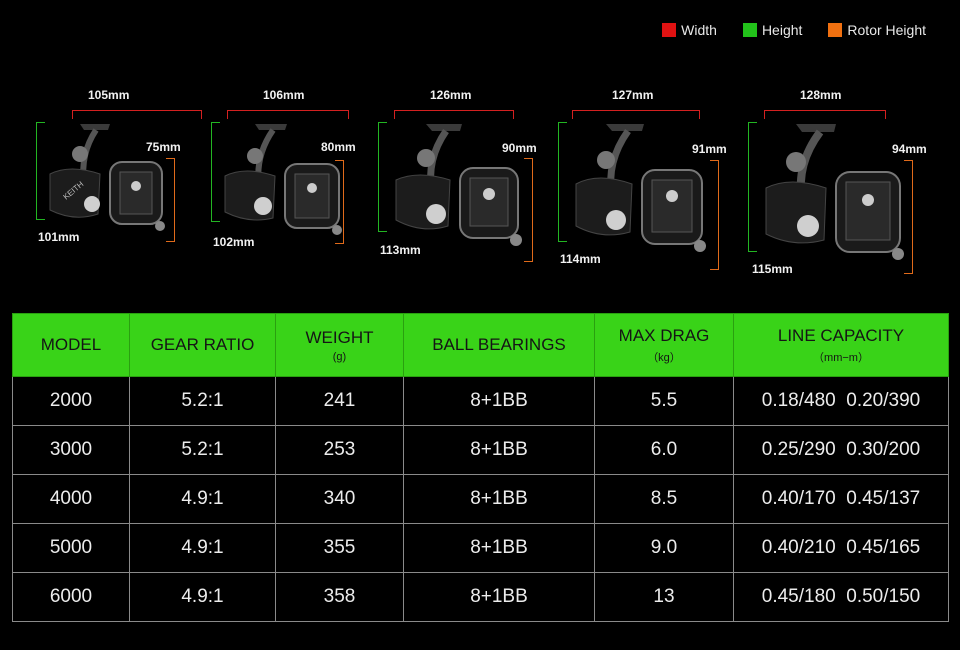 The width and height of the screenshot is (960, 650). Describe the element at coordinates (886, 30) in the screenshot. I see `legend-label-rotor-height: Rotor Height` at that location.